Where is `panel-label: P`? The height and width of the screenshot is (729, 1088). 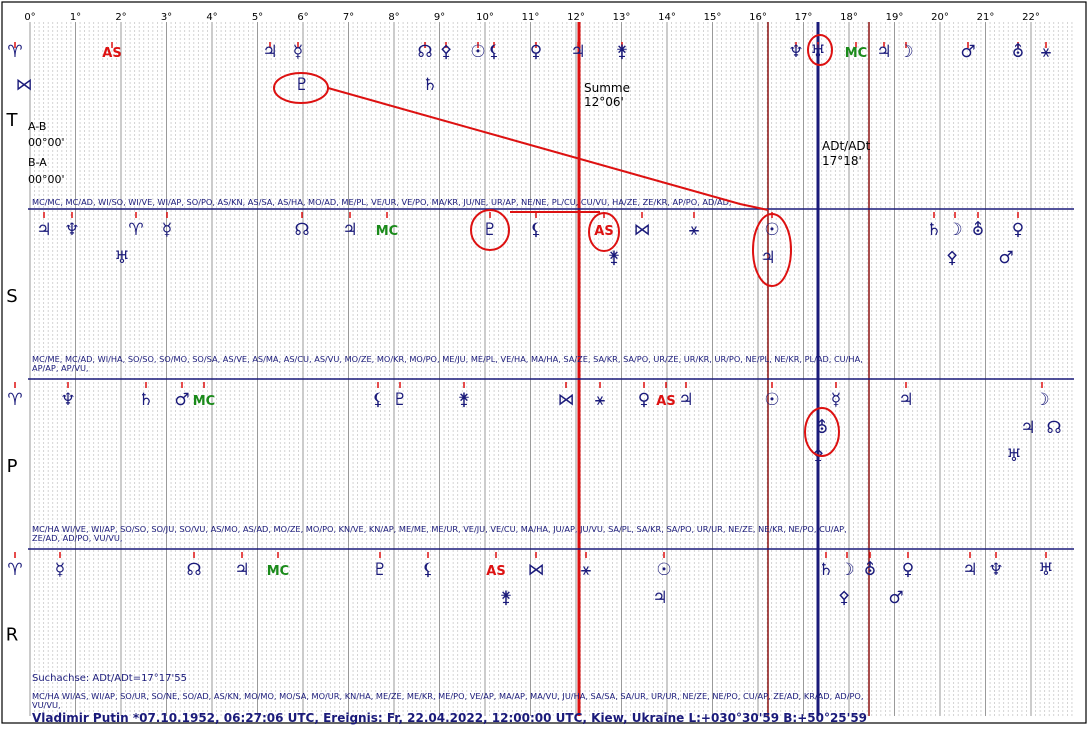 panel-label: P is located at coordinates (12, 466).